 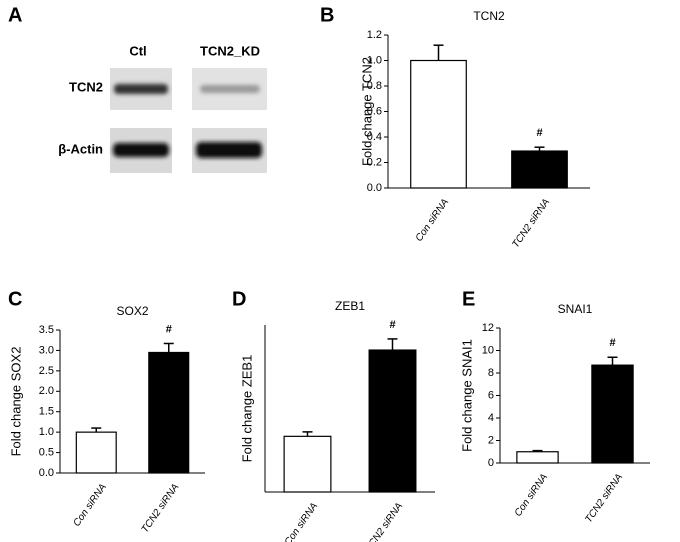 What do you see at coordinates (327, 15) in the screenshot?
I see `panel-letter: B` at bounding box center [327, 15].